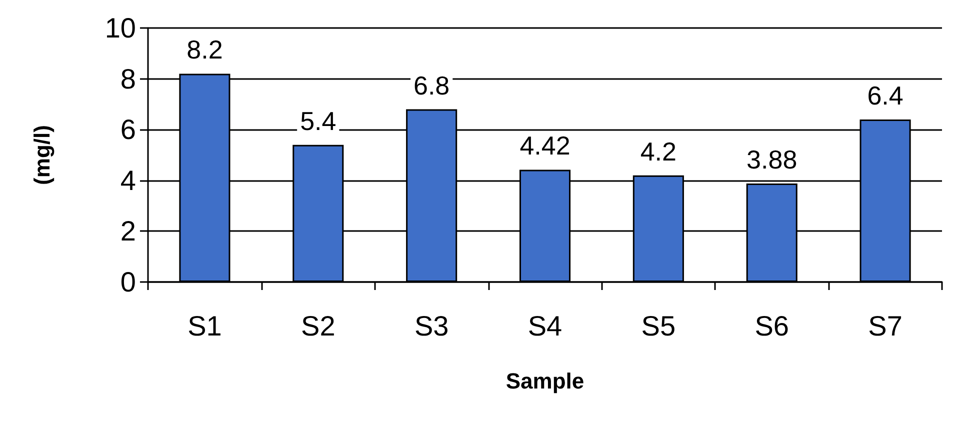 This screenshot has height=432, width=960. What do you see at coordinates (128, 231) in the screenshot?
I see `y-tick-label: 2` at bounding box center [128, 231].